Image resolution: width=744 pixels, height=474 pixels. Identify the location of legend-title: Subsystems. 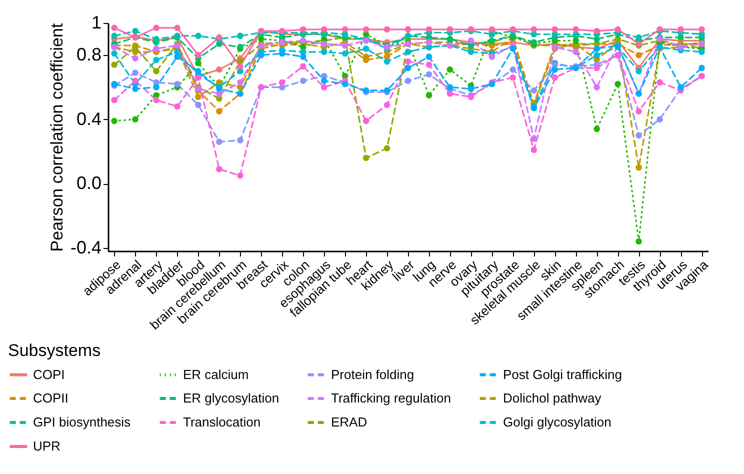
(54, 350).